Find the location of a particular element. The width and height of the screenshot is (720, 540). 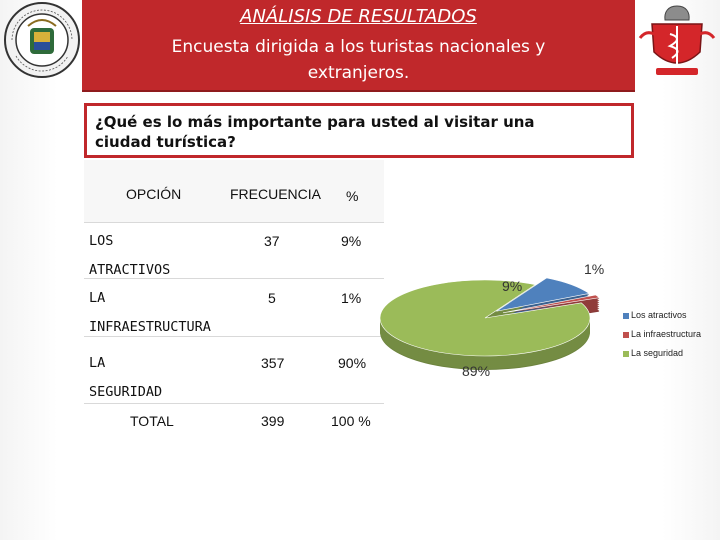

university-seal-logo is located at coordinates (42, 40).